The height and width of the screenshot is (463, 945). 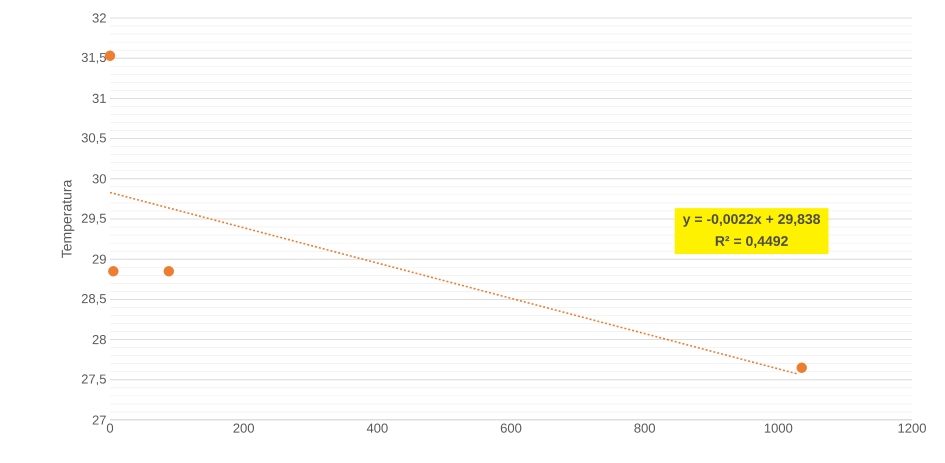 I want to click on y-tick-label: 27,5, so click(x=94, y=380).